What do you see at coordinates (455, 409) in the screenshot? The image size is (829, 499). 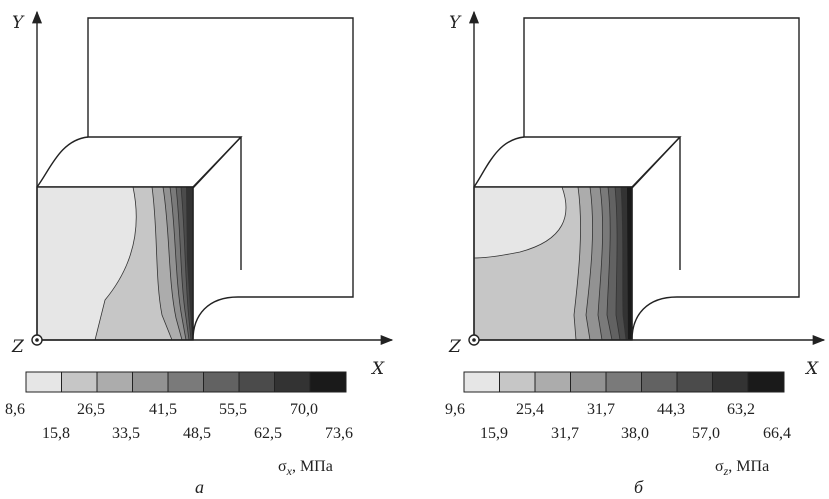 I see `scale-tick-label: 9,6` at bounding box center [455, 409].